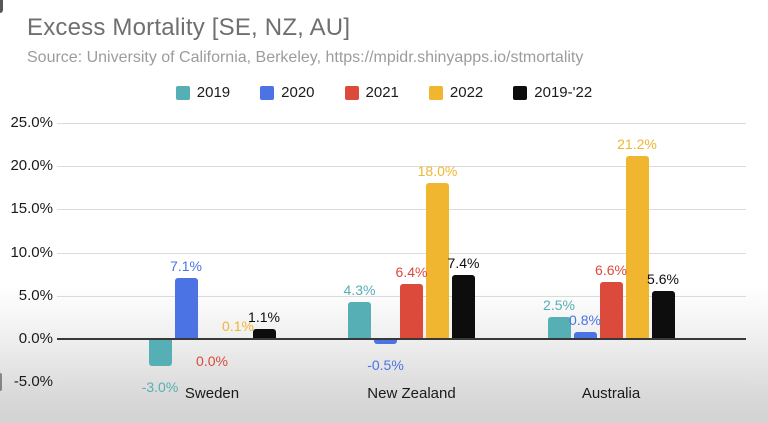 The image size is (768, 423). Describe the element at coordinates (35, 338) in the screenshot. I see `y-axis-tick-label: 0.0%` at that location.